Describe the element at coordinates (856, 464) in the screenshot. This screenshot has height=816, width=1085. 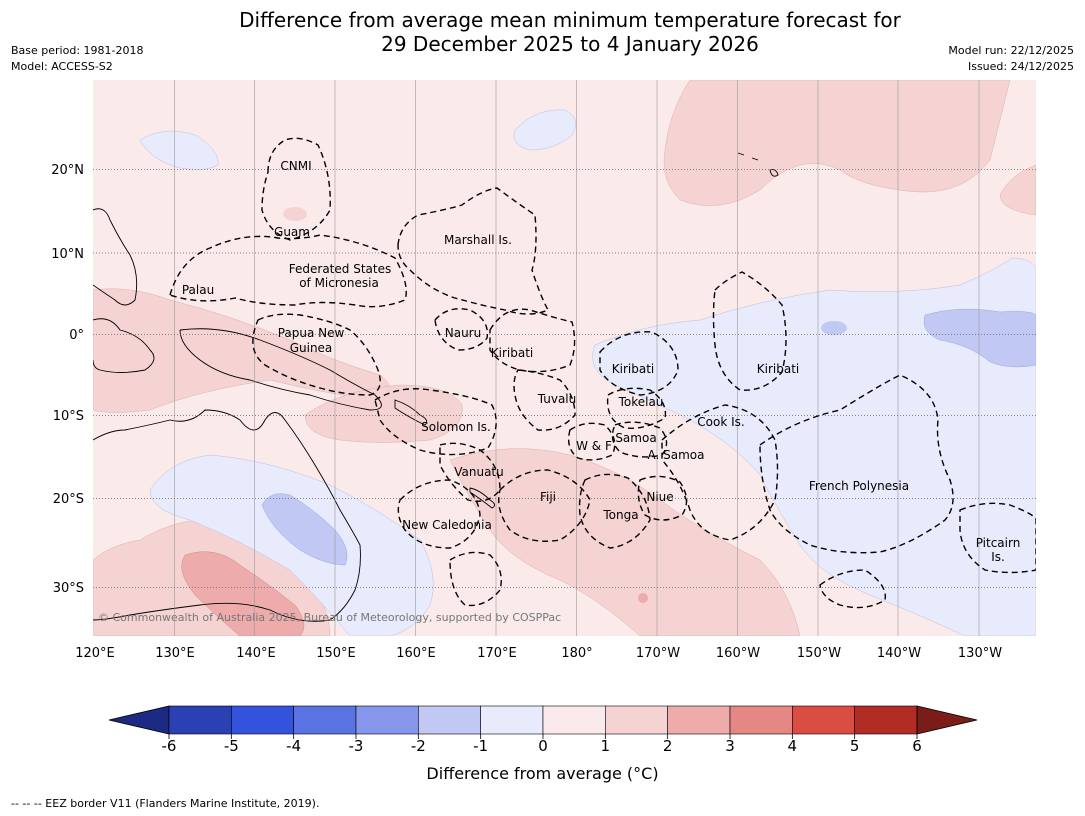
I see `eez-french-polynesia` at that location.